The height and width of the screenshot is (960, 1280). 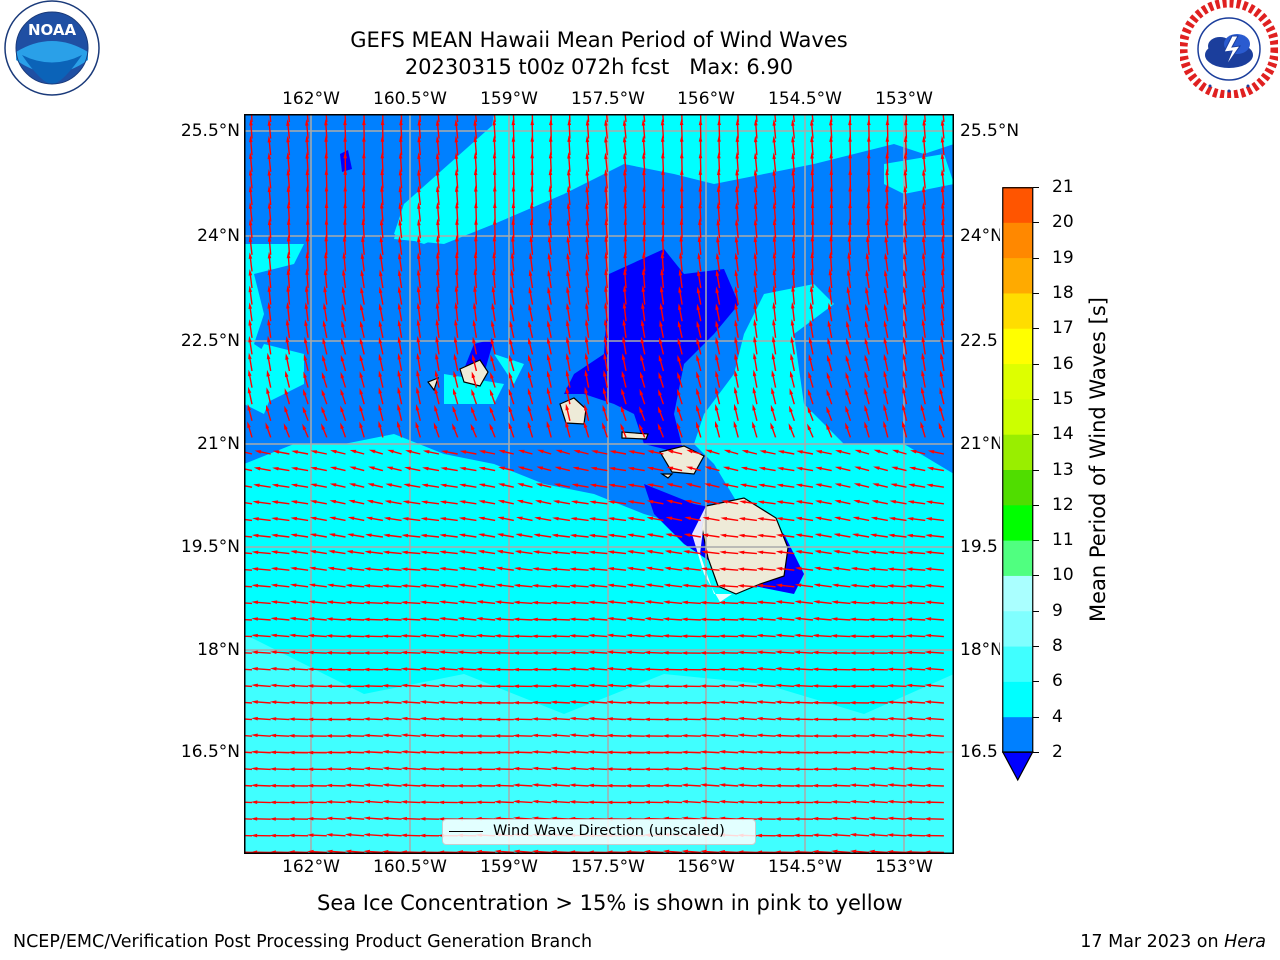 What do you see at coordinates (981, 444) in the screenshot?
I see `lat-label-right: 21°N` at bounding box center [981, 444].